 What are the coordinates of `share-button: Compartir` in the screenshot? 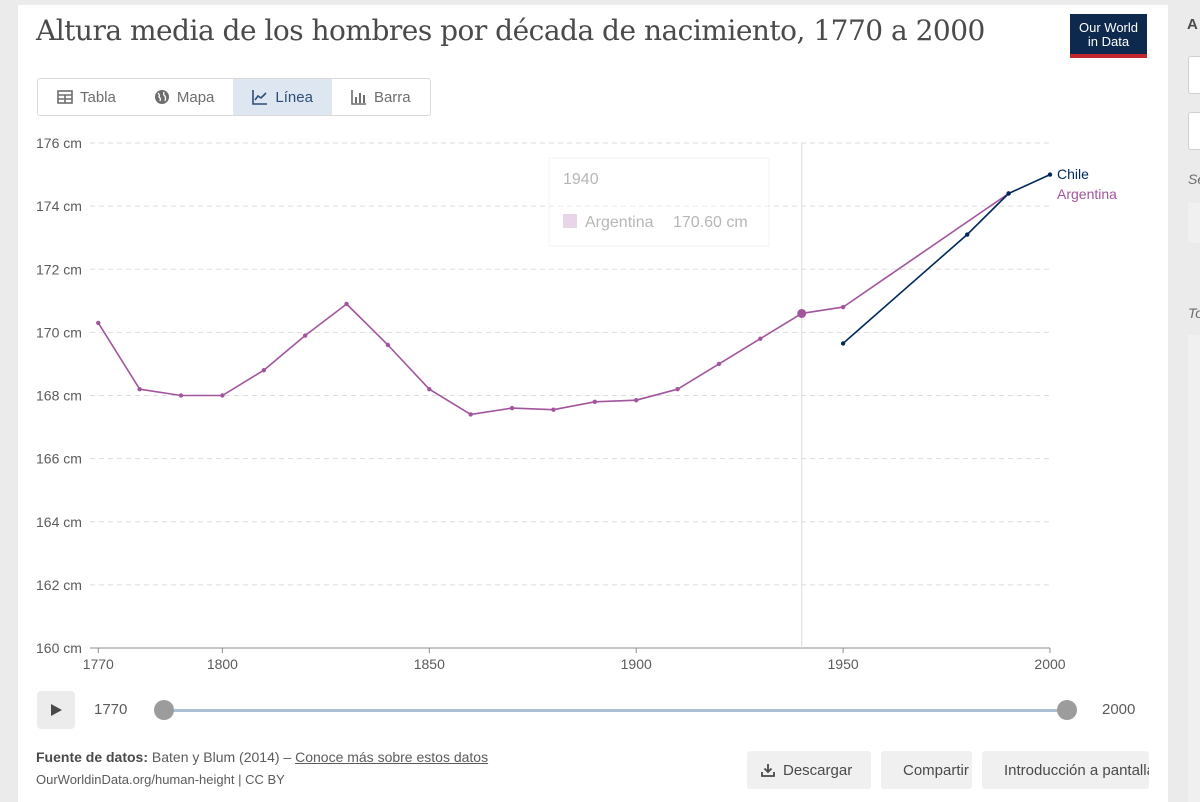 It's located at (926, 770).